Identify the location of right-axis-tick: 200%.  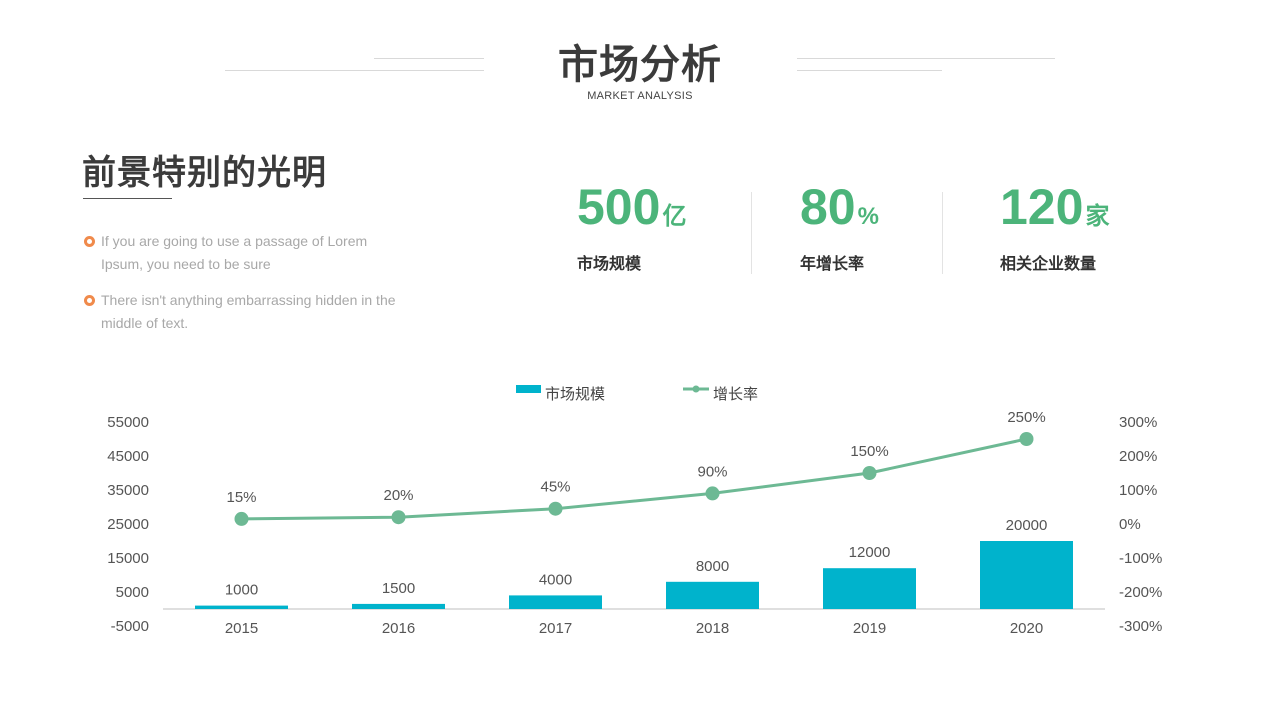
(1138, 456).